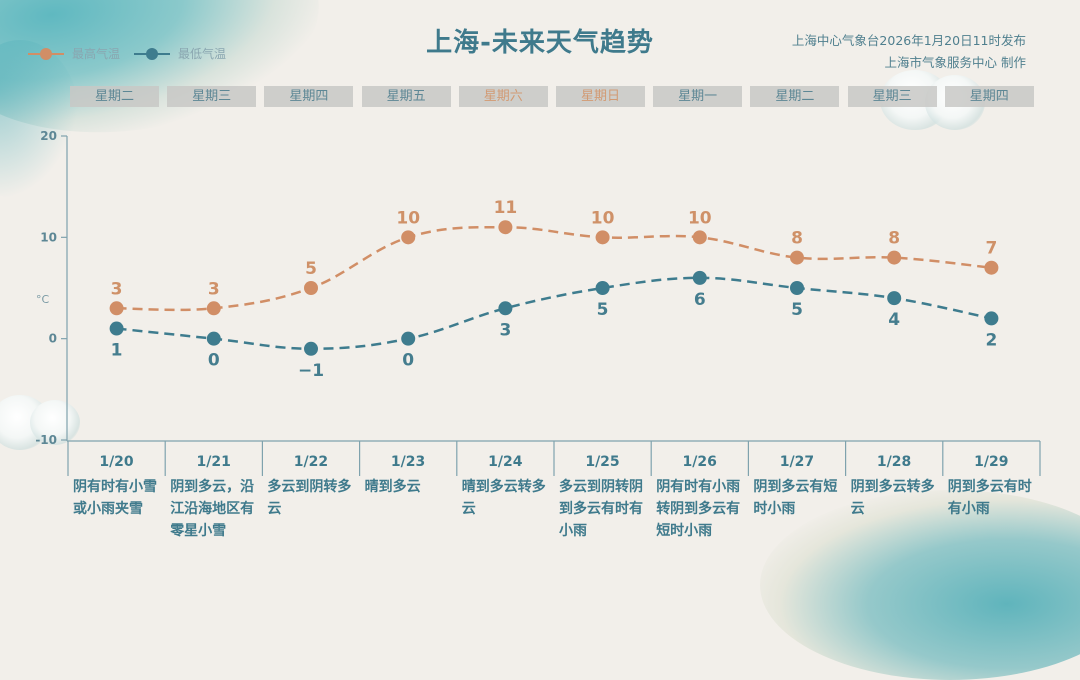 The image size is (1080, 680). I want to click on weekday-label: 星期一, so click(698, 96).